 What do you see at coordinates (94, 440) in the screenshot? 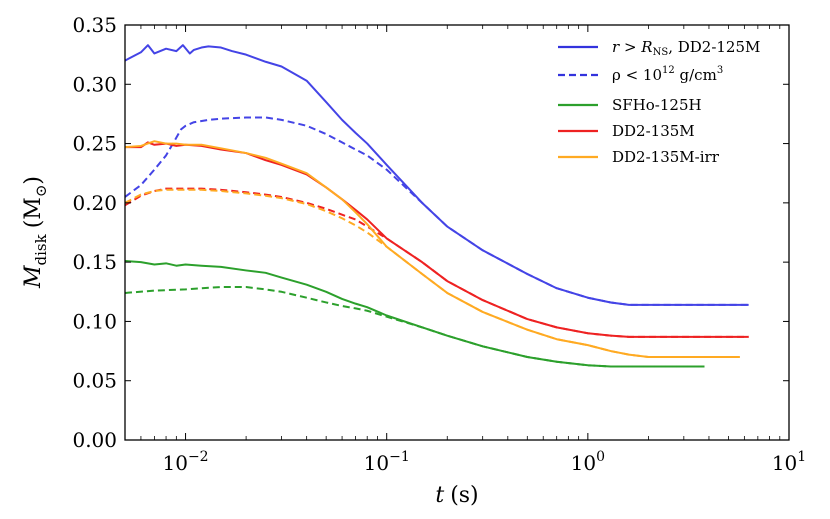
I see `y-tick-label: 0.00` at bounding box center [94, 440].